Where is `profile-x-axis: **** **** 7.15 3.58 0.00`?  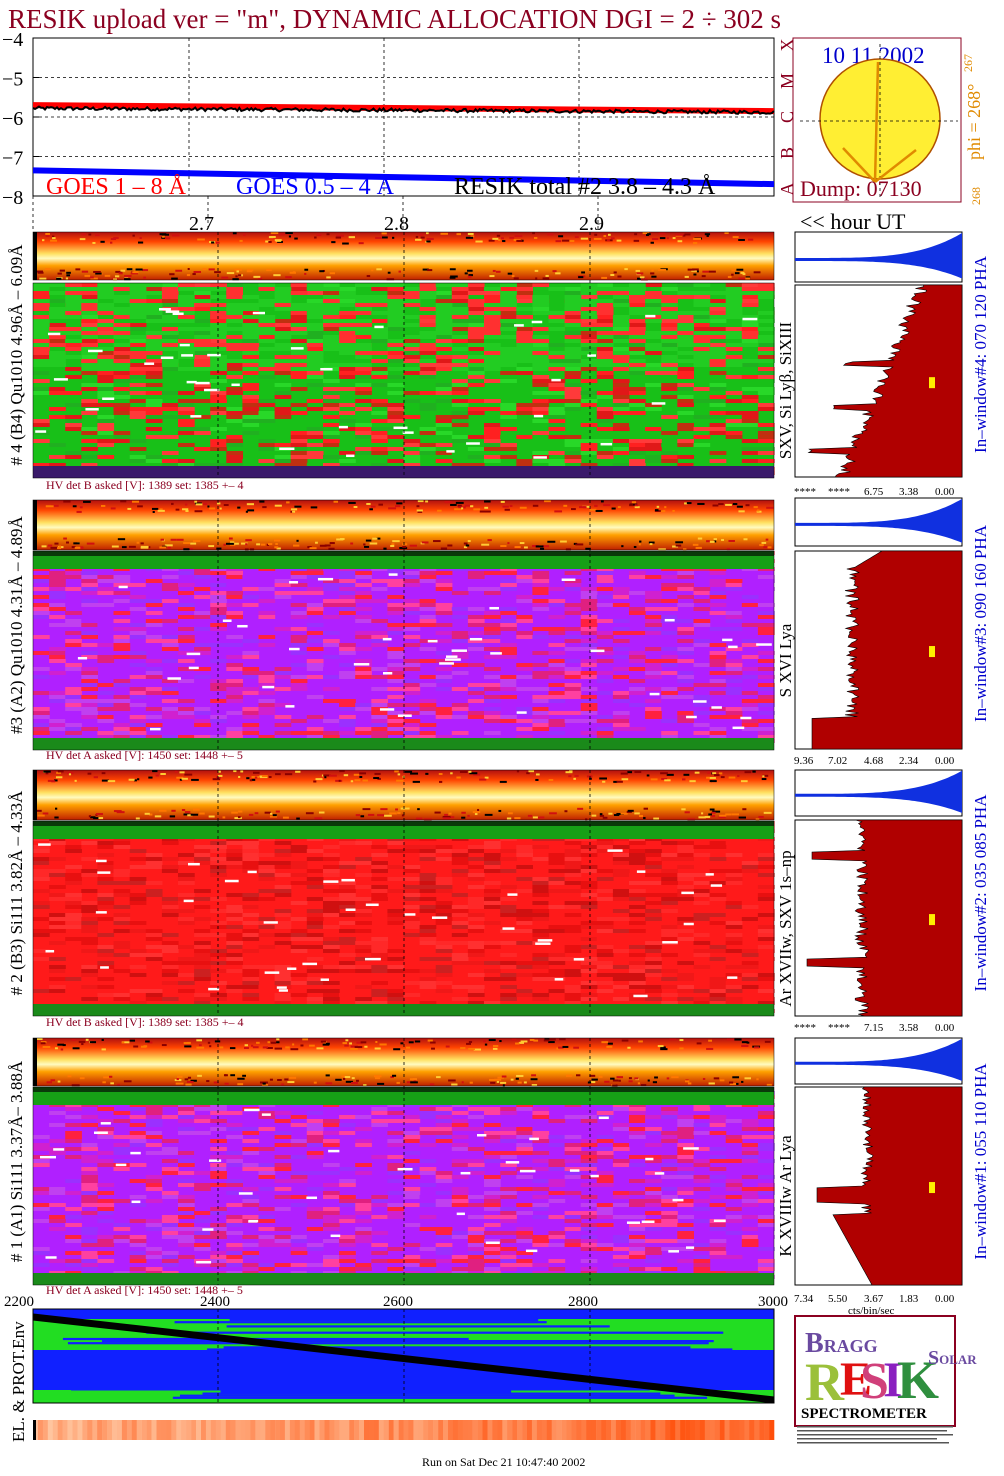 profile-x-axis: **** **** 7.15 3.58 0.00 is located at coordinates (874, 1028).